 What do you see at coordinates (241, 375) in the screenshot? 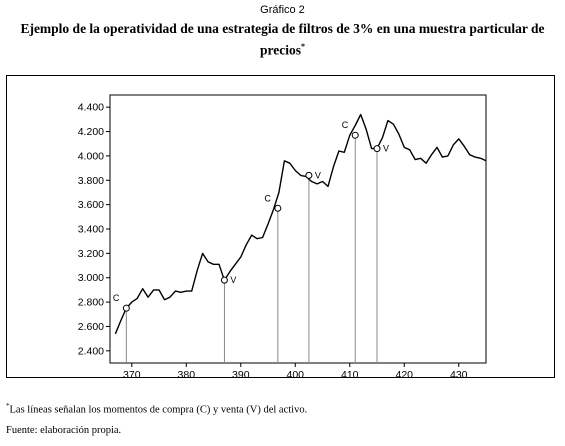
I see `x-tick-label: 390` at bounding box center [241, 375].